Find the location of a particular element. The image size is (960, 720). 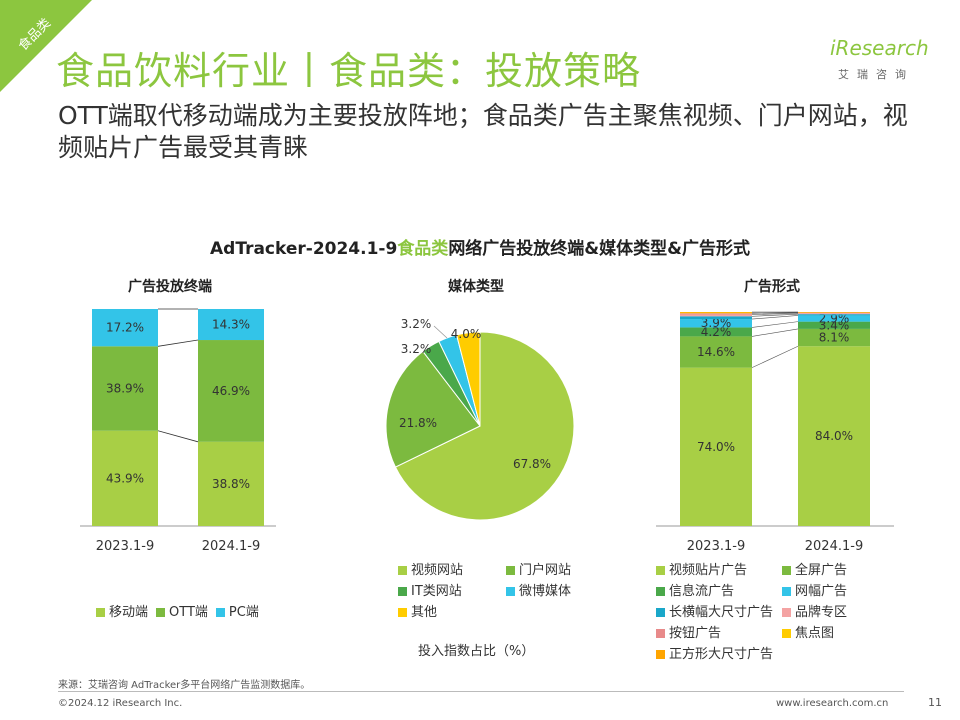

corner-tag-background is located at coordinates (46, 46).